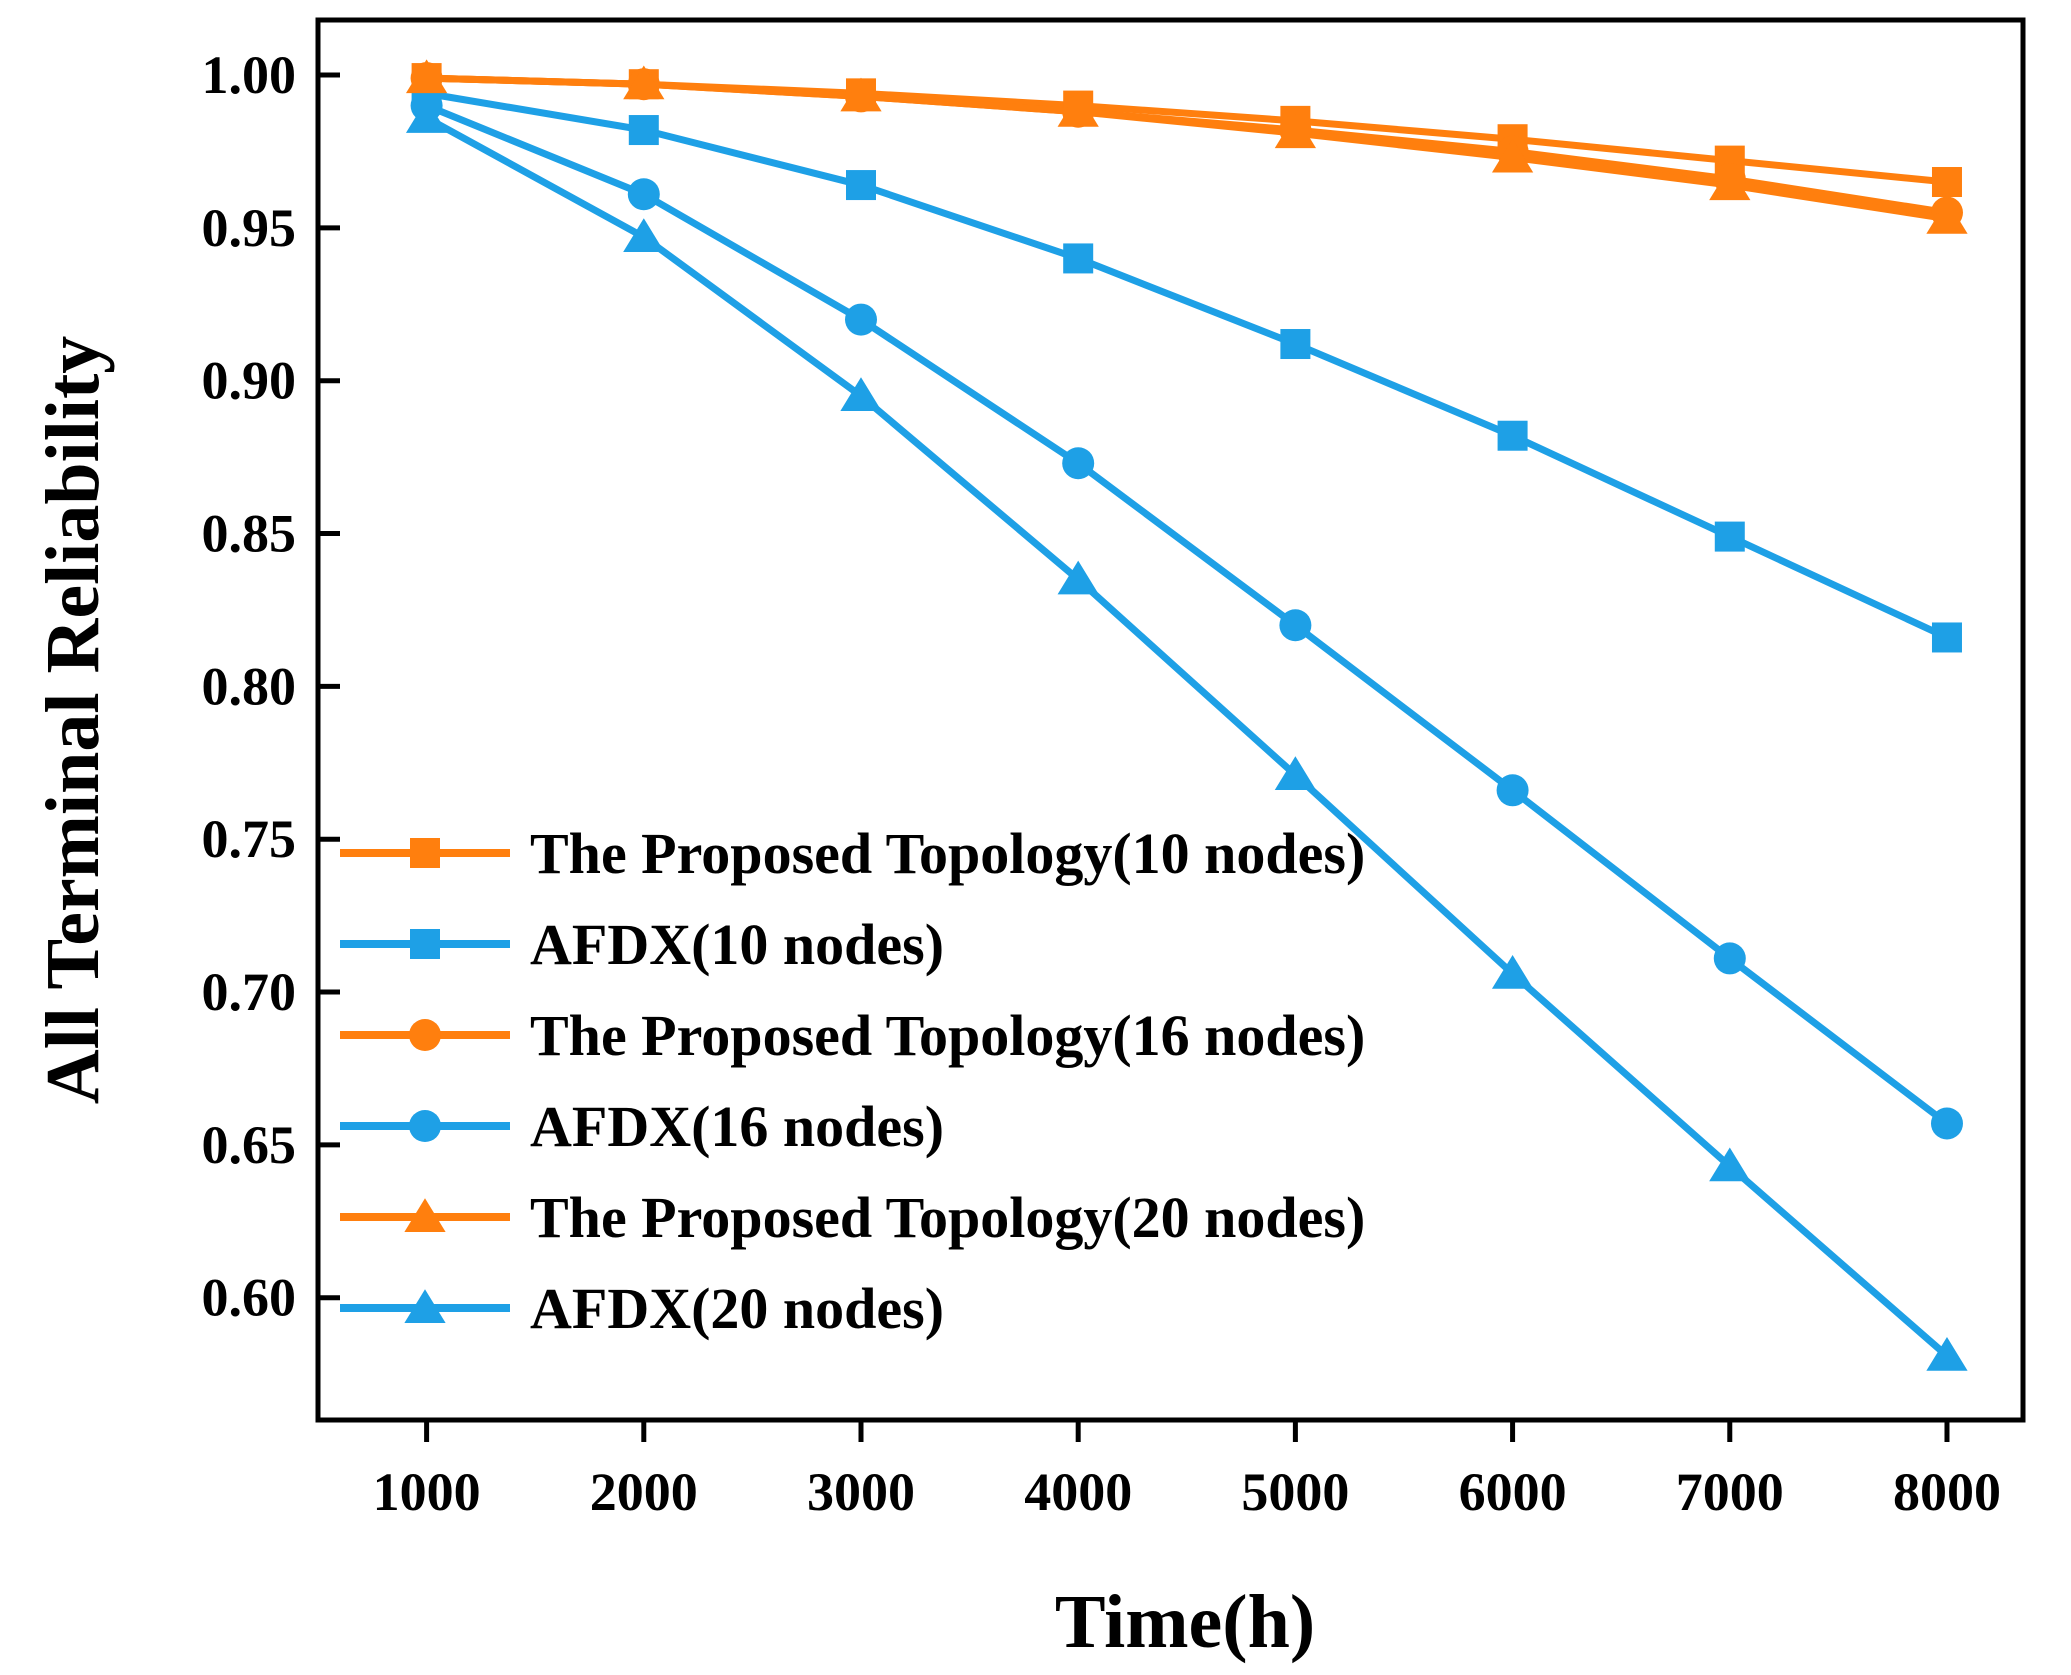  I want to click on y-tick-label: 0.85, so click(249, 534).